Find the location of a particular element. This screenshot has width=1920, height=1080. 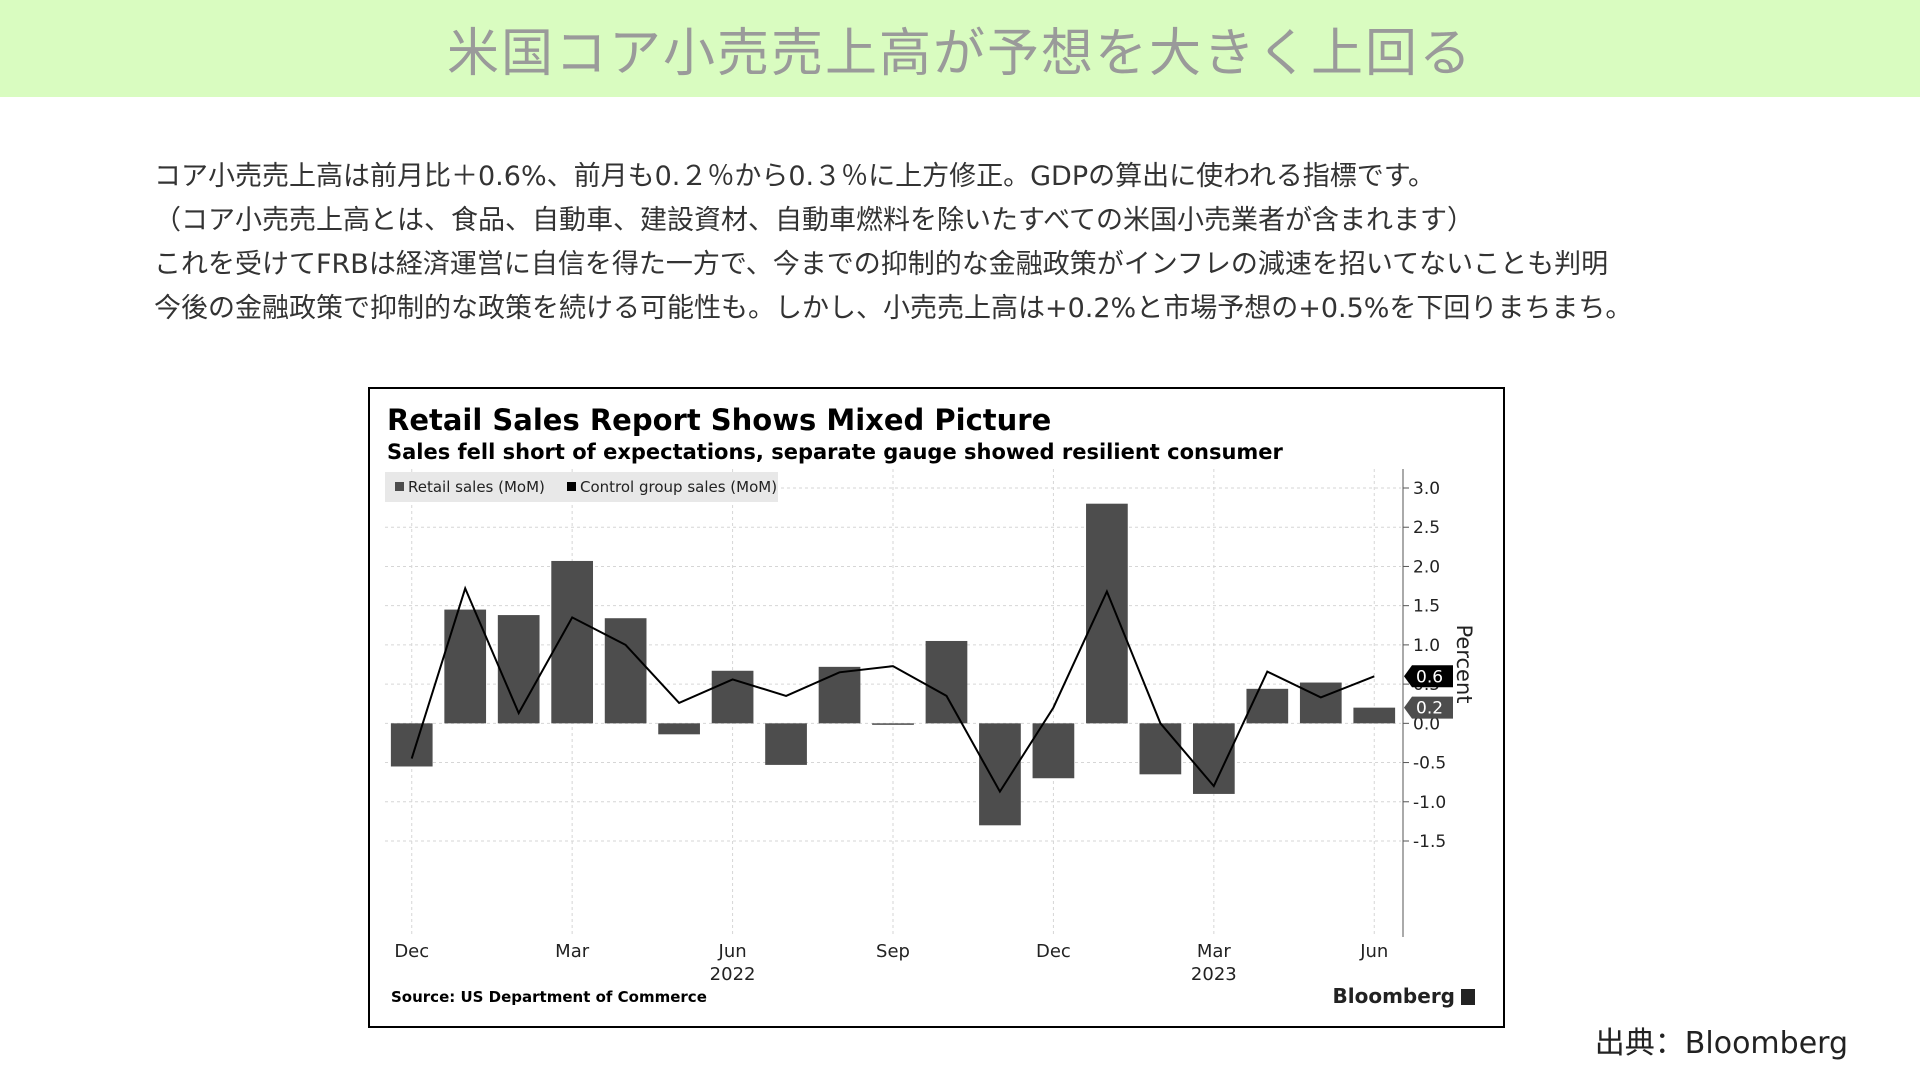

x-year-label: 2022 is located at coordinates (733, 974).